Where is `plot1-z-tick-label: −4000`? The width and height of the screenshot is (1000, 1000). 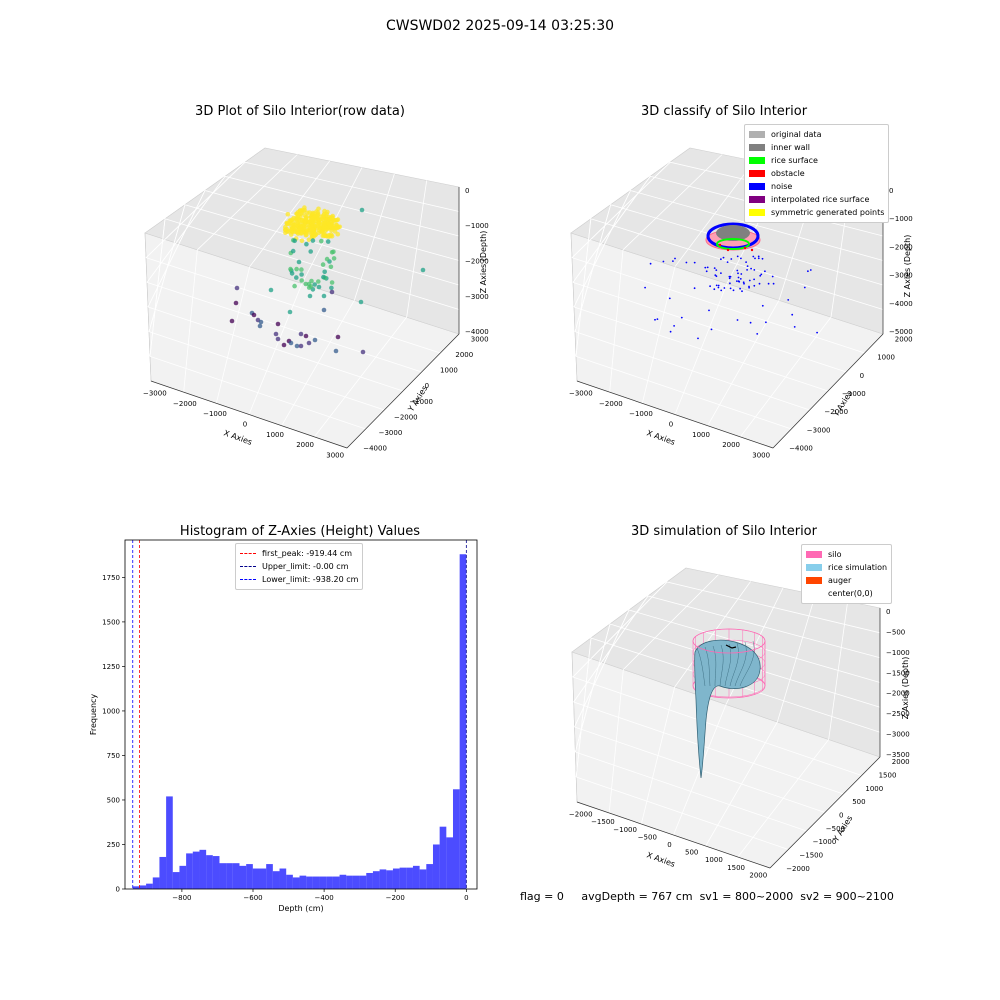 plot1-z-tick-label: −4000 is located at coordinates (477, 332).